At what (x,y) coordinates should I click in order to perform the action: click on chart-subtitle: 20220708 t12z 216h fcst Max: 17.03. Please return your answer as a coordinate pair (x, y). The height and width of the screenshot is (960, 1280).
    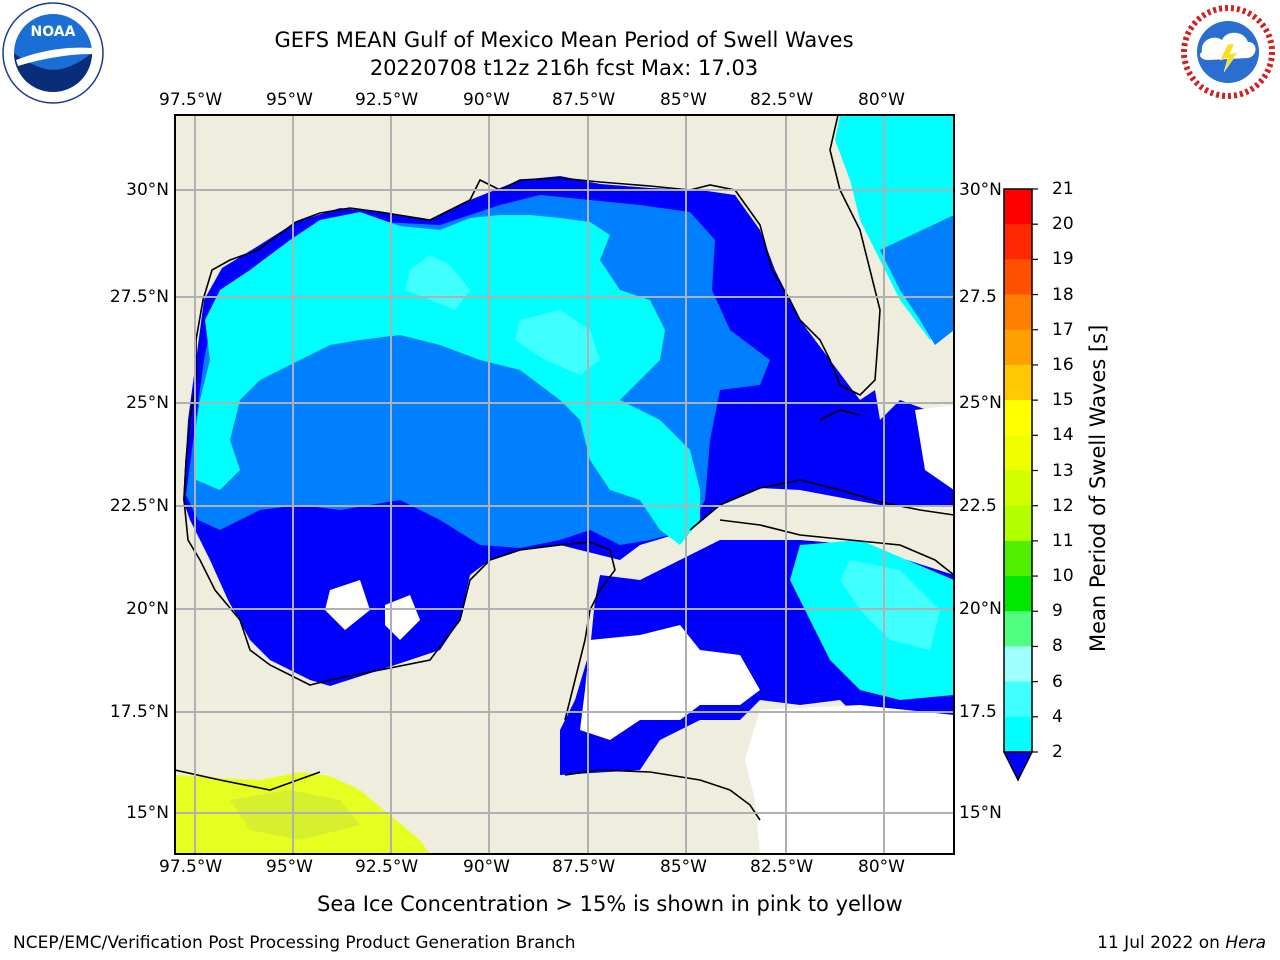
    Looking at the image, I should click on (564, 68).